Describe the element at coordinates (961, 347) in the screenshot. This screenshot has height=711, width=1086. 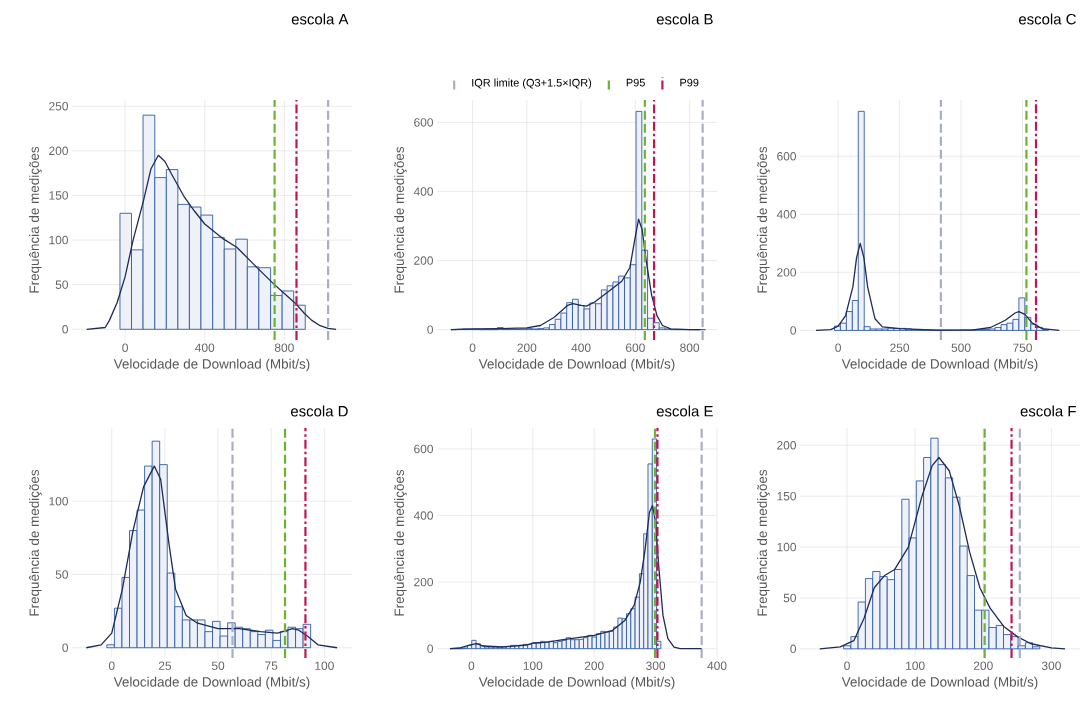
I see `x-tick-label: 500` at that location.